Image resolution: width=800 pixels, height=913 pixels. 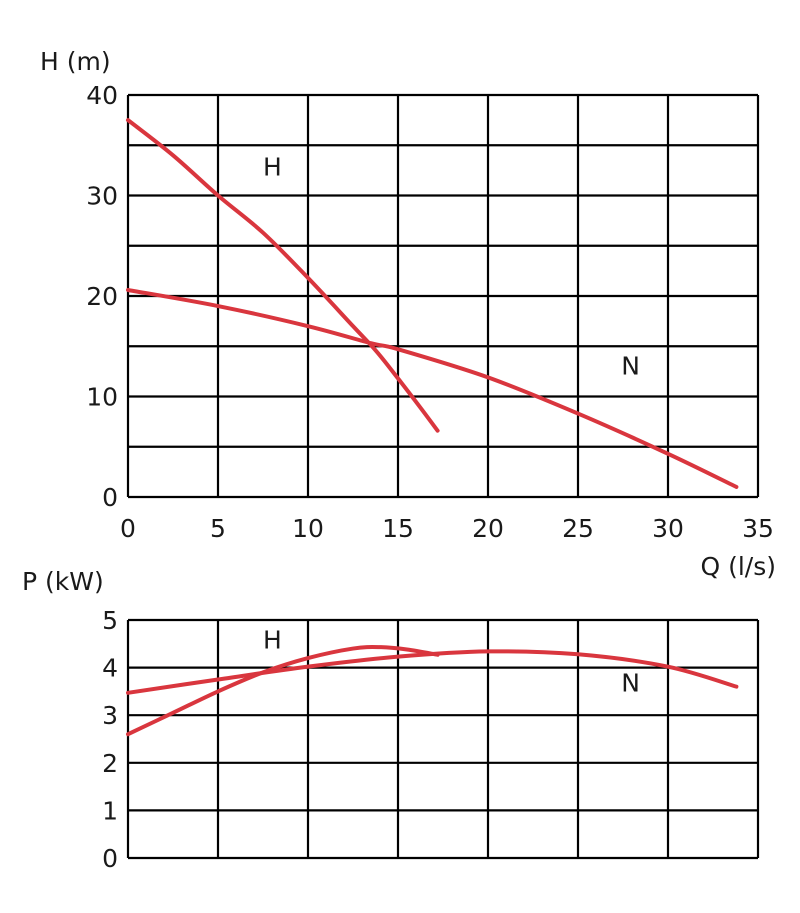 I want to click on head-x-tick-label: 15, so click(x=398, y=528).